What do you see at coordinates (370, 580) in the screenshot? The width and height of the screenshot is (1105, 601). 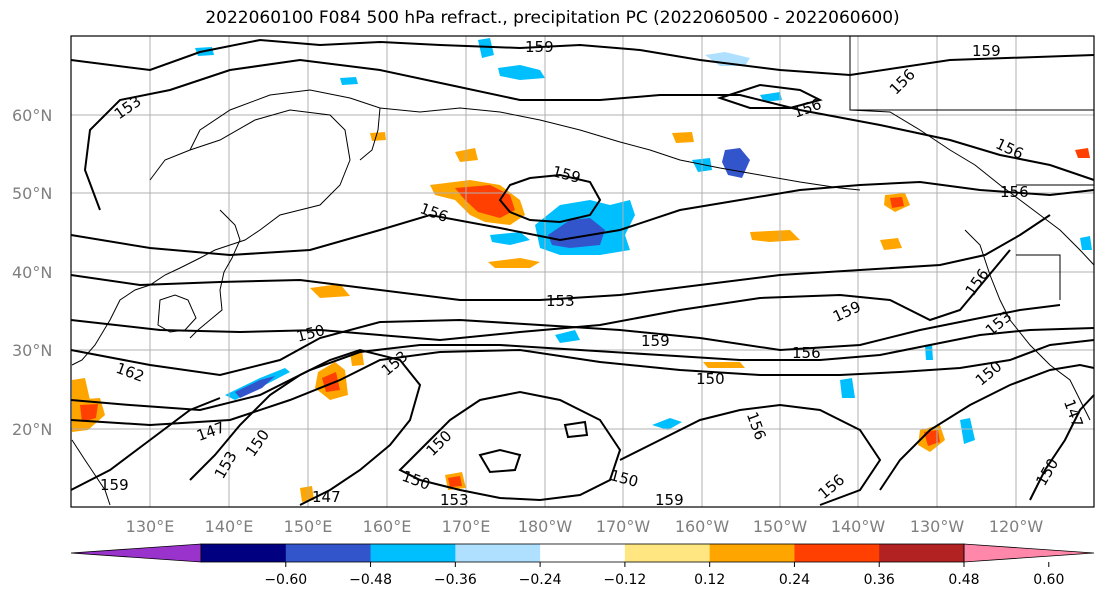 I see `colorbar-tick-label: −0.48` at bounding box center [370, 580].